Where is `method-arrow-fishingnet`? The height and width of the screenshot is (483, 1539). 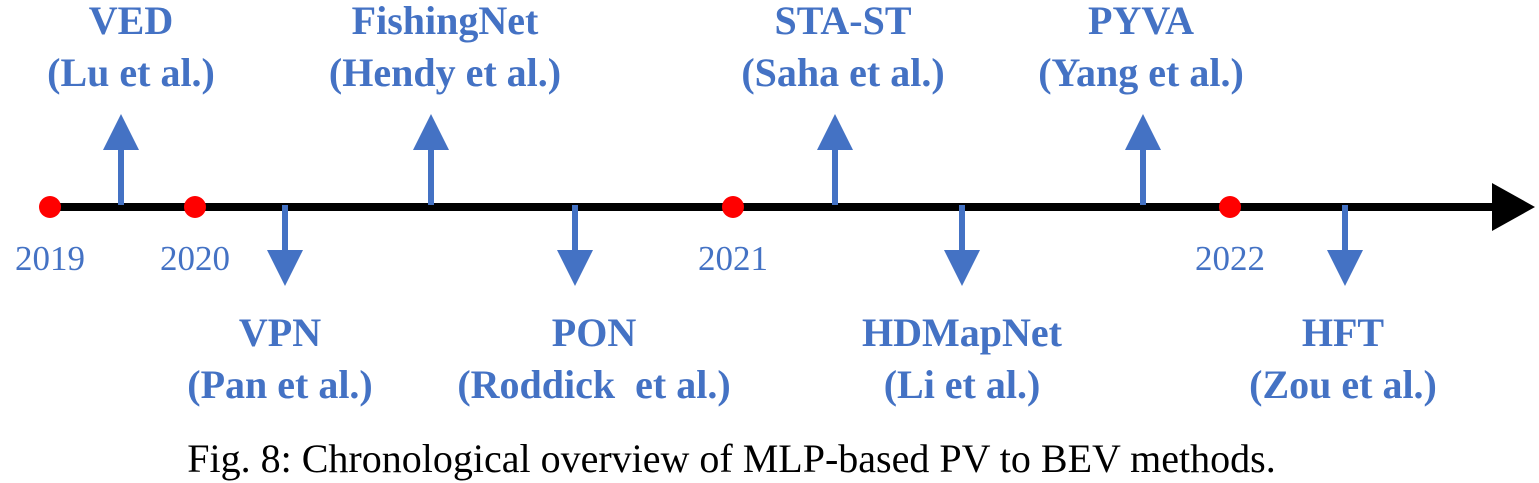
method-arrow-fishingnet is located at coordinates (431, 159).